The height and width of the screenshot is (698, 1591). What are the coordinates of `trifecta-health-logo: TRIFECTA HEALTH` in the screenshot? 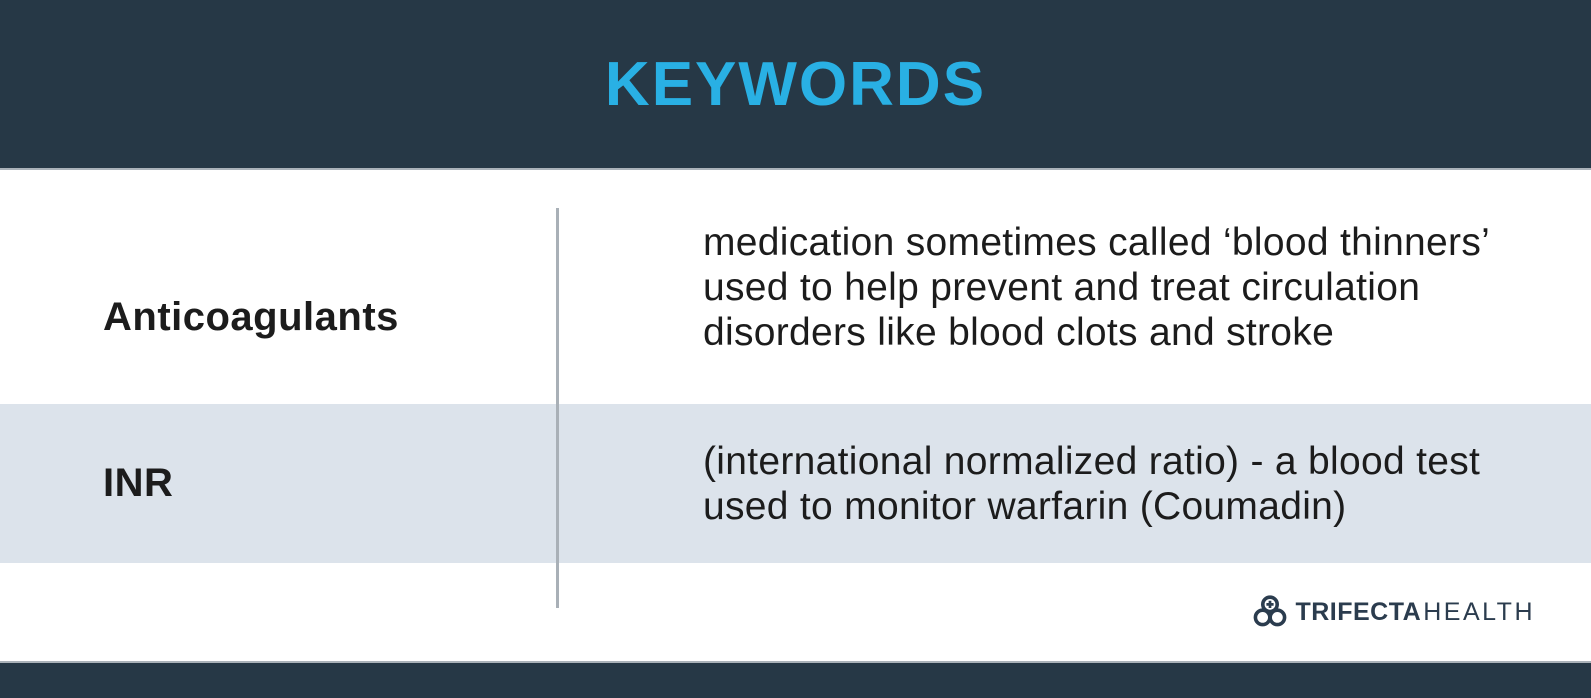 It's located at (1393, 612).